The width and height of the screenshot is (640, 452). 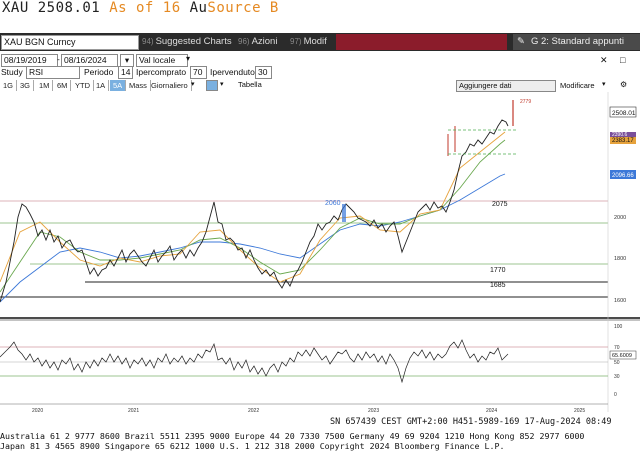 I want to click on tab-dropdown-icon: ▾, so click(x=193, y=84).